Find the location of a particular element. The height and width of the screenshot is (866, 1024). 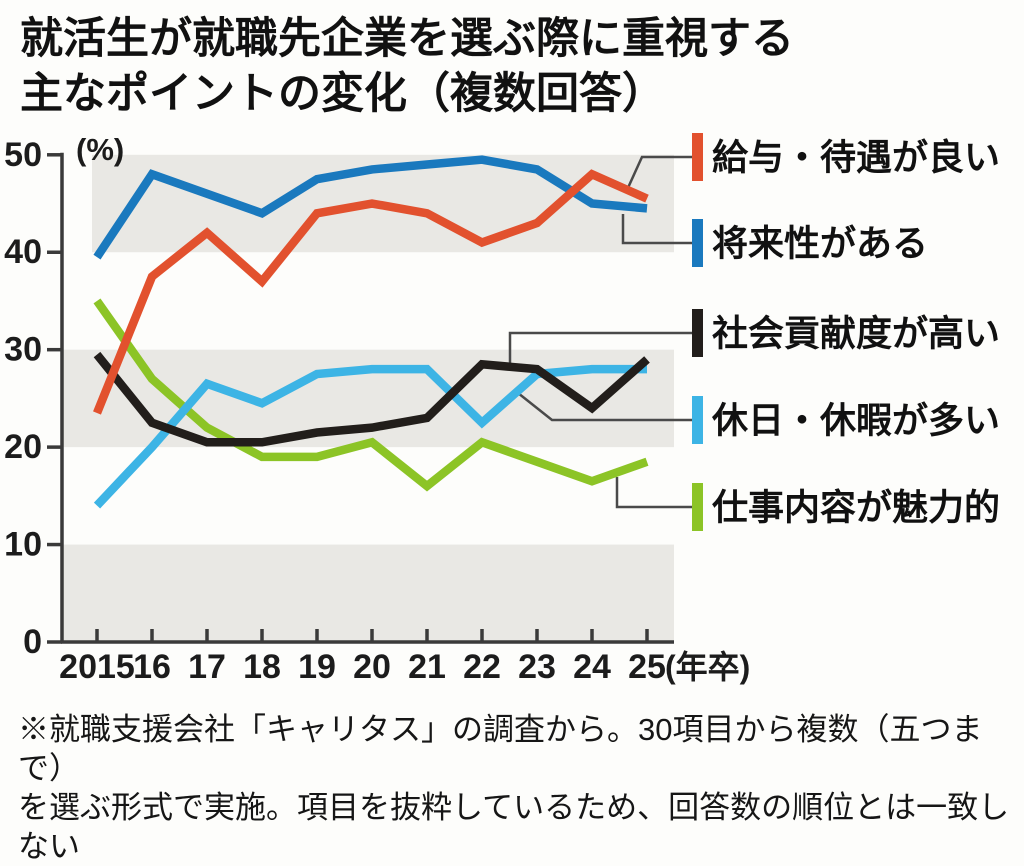

legend-leader-salary-treatment is located at coordinates (660, 173).